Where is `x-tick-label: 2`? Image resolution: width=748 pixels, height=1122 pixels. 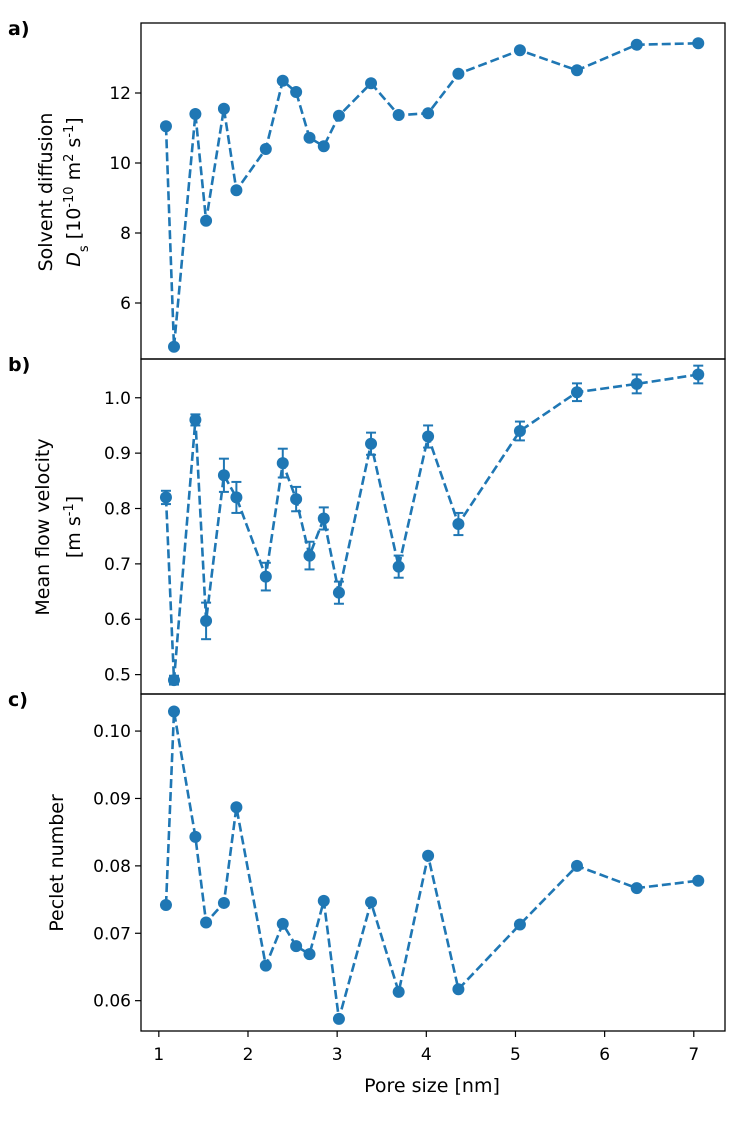
x-tick-label: 2 is located at coordinates (248, 1055).